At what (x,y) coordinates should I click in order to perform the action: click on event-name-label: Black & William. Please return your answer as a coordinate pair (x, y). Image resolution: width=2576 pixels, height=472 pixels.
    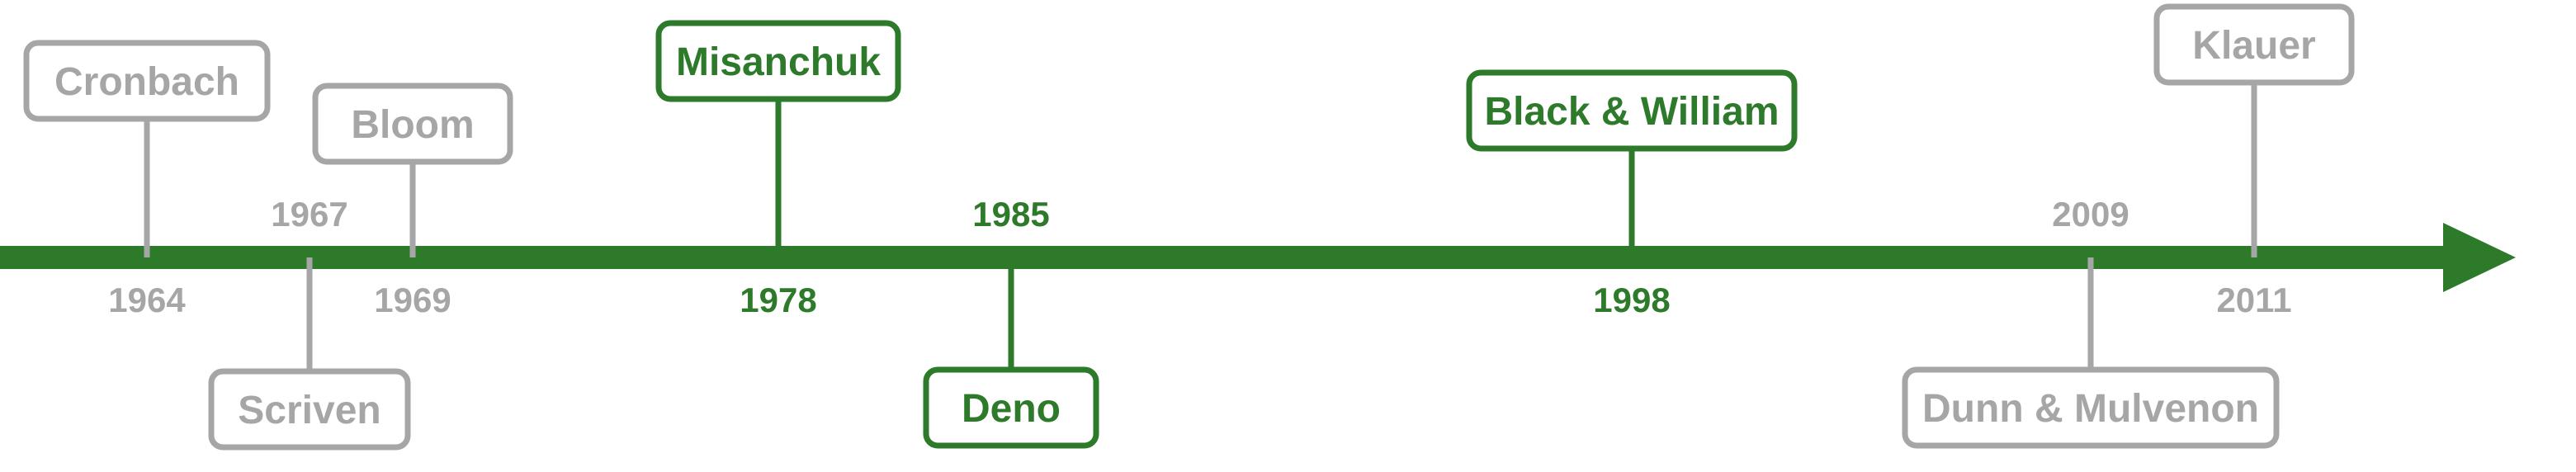
    Looking at the image, I should click on (1631, 112).